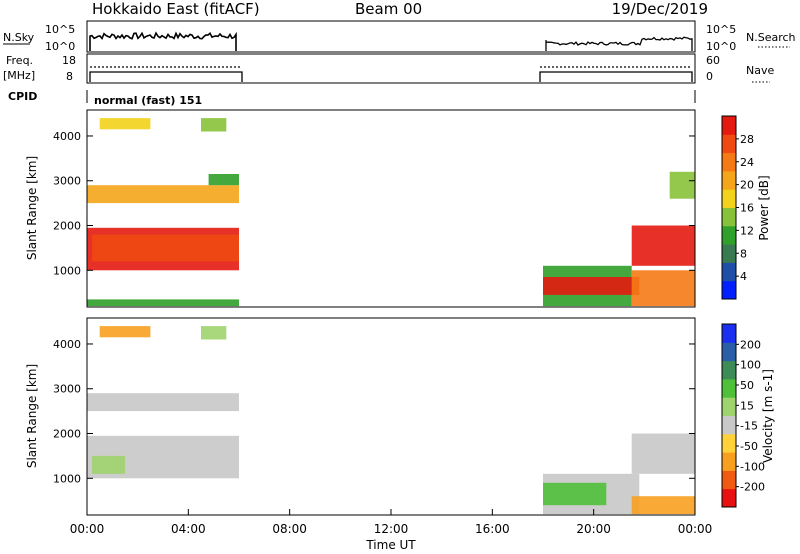  Describe the element at coordinates (22, 96) in the screenshot. I see `cpid-label: CPID` at that location.